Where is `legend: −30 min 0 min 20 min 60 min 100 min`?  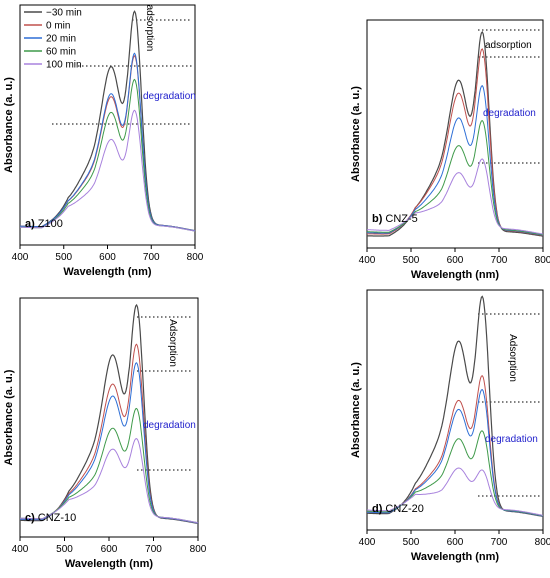
legend: −30 min 0 min 20 min 60 min 100 min is located at coordinates (53, 39).